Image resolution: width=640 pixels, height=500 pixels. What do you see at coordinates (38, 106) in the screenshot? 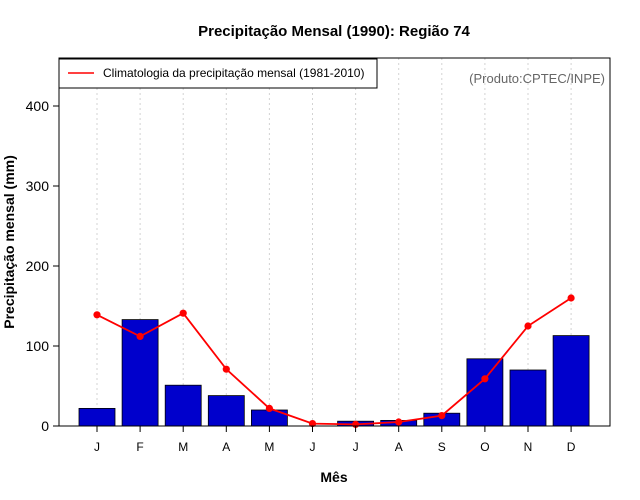
I see `y-tick-label: 400` at bounding box center [38, 106].